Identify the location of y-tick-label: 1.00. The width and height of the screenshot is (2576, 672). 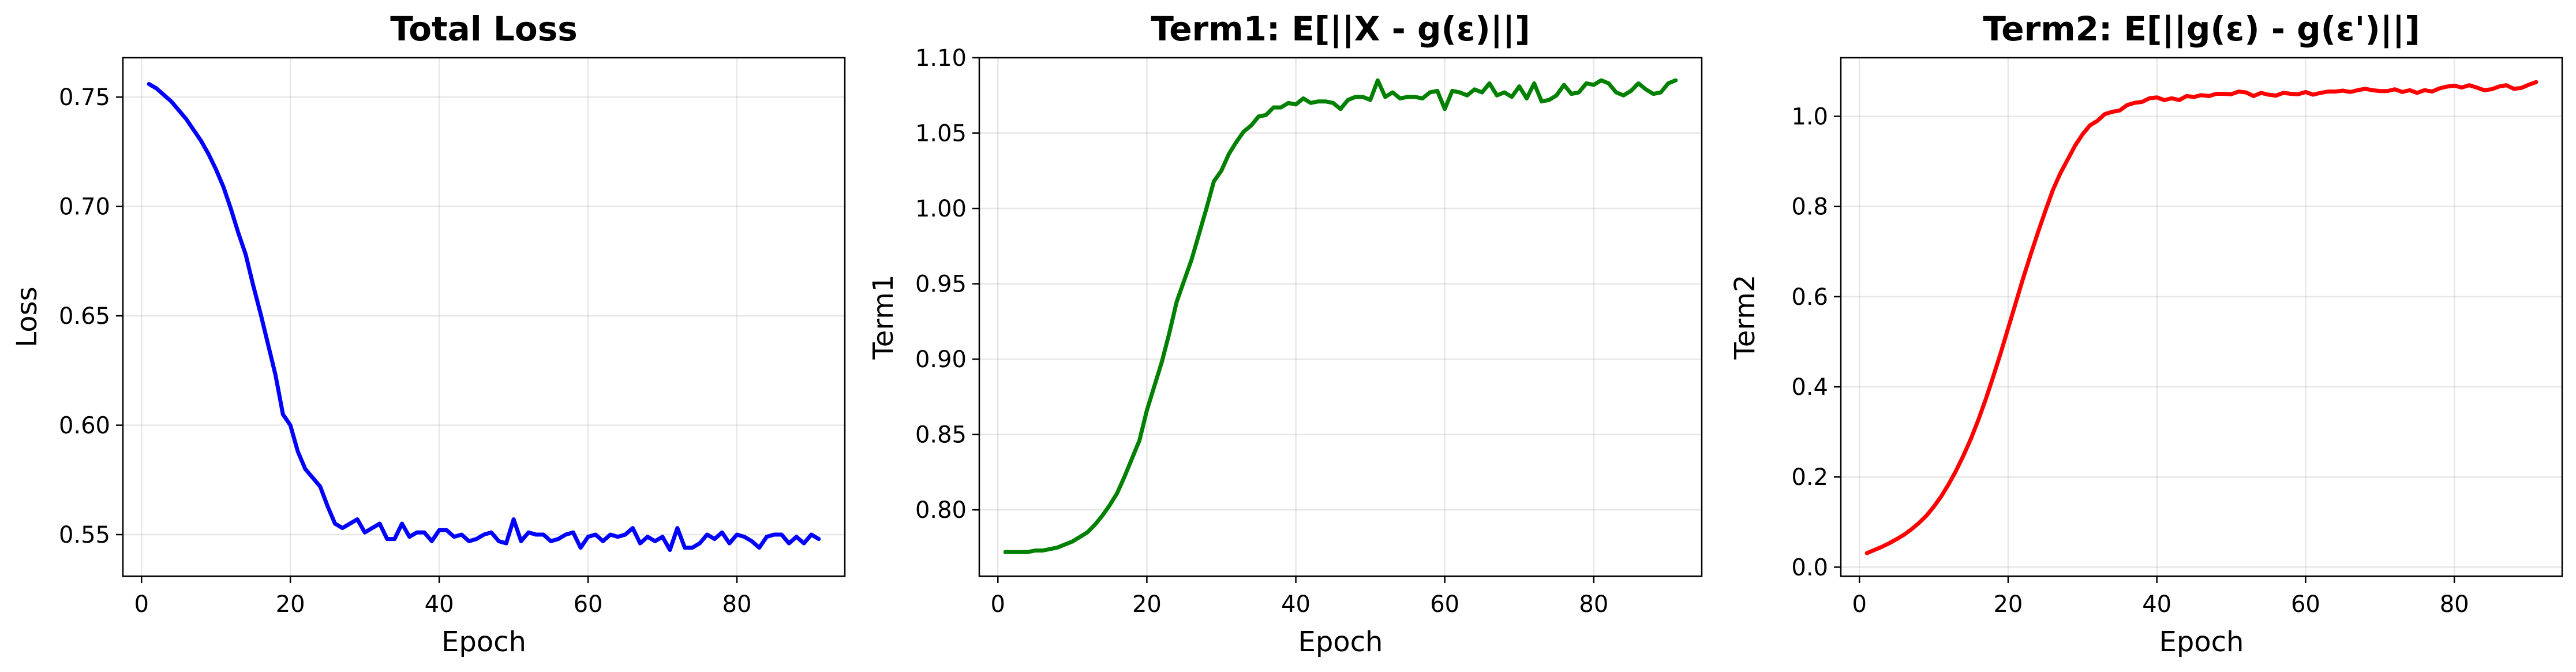
(941, 209).